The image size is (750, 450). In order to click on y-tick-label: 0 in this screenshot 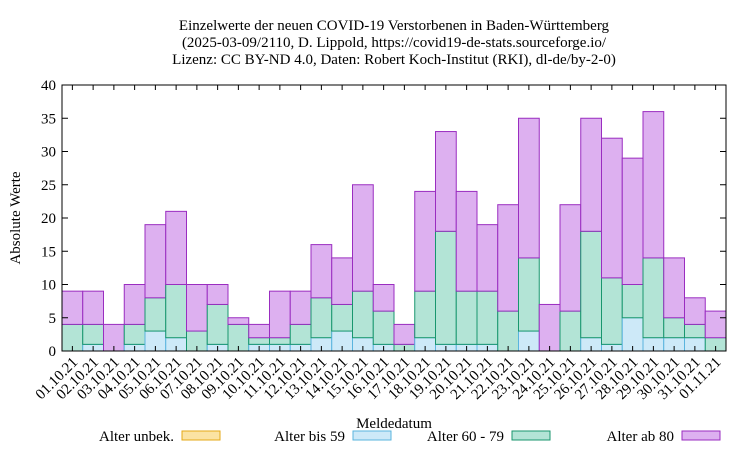, I will do `click(53, 352)`.